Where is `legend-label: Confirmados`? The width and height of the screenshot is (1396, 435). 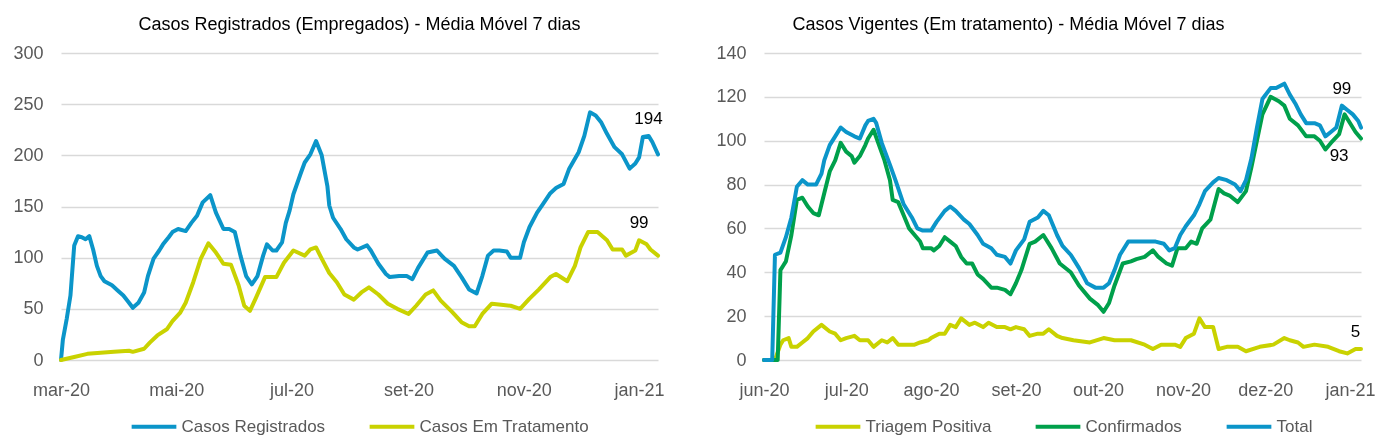
legend-label: Confirmados is located at coordinates (1133, 425).